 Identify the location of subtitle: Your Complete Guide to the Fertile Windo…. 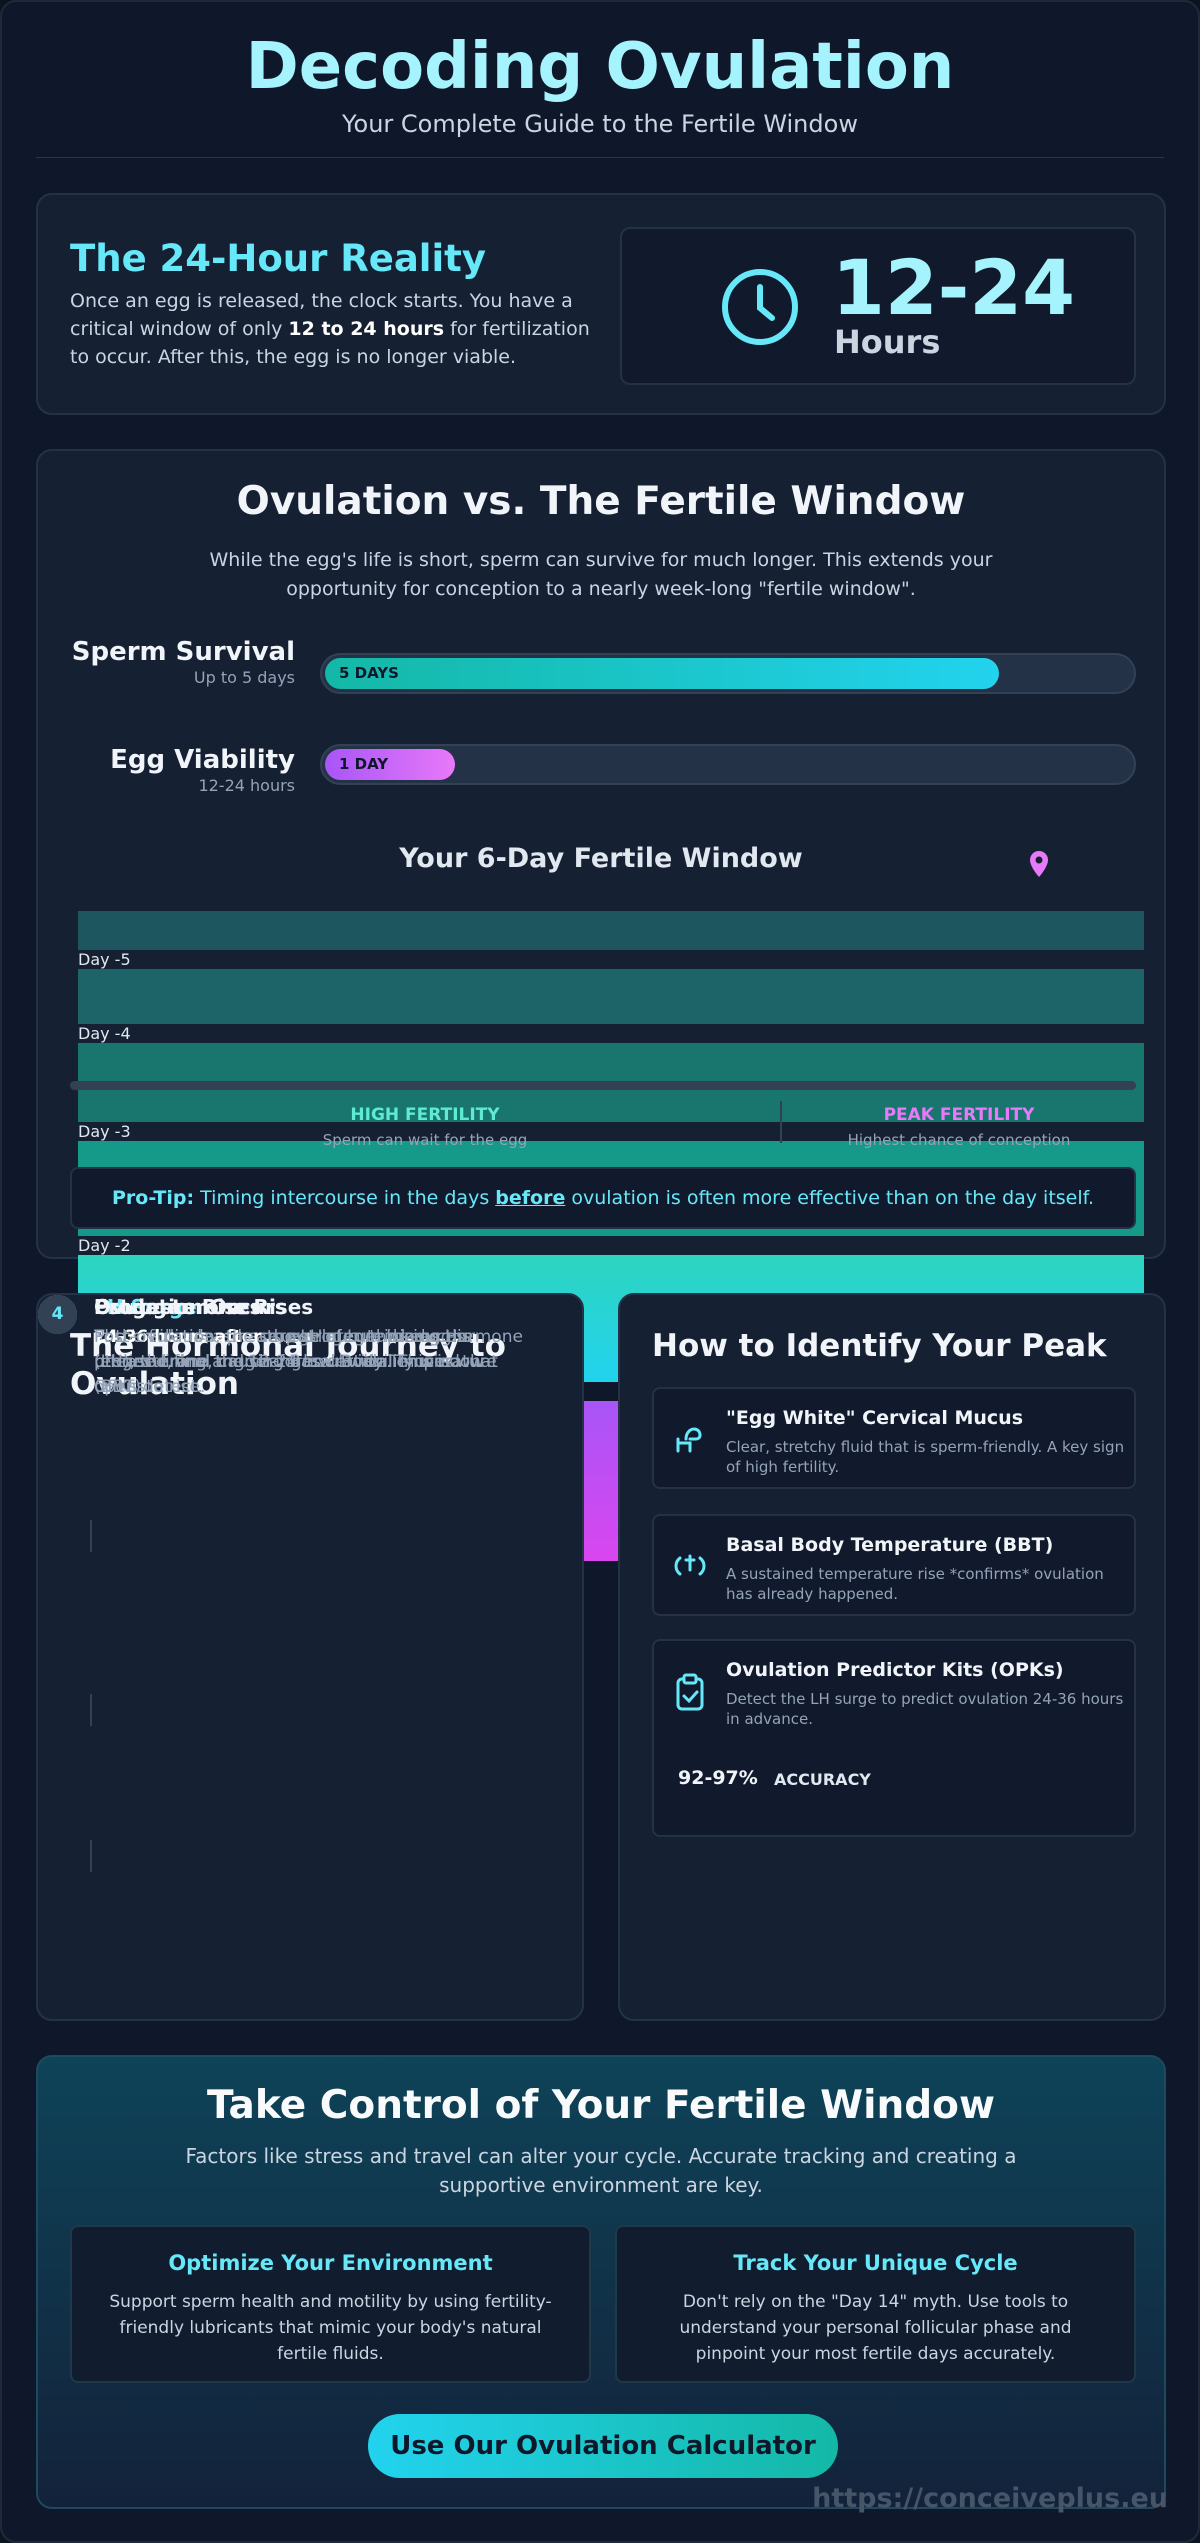
(600, 124).